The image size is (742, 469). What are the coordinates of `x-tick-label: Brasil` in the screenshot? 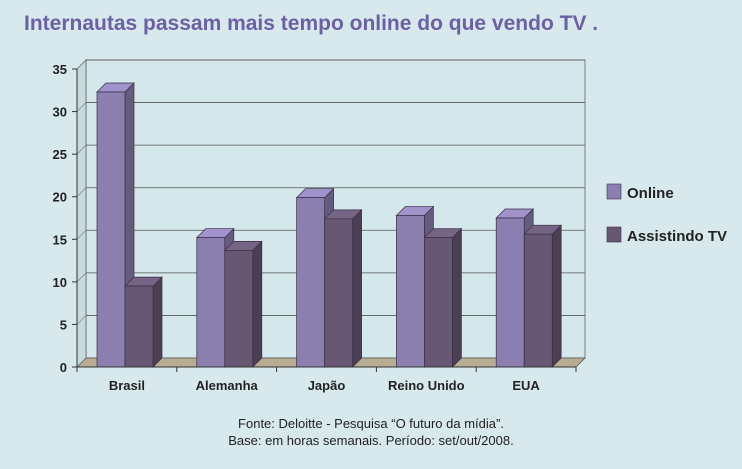 It's located at (127, 385).